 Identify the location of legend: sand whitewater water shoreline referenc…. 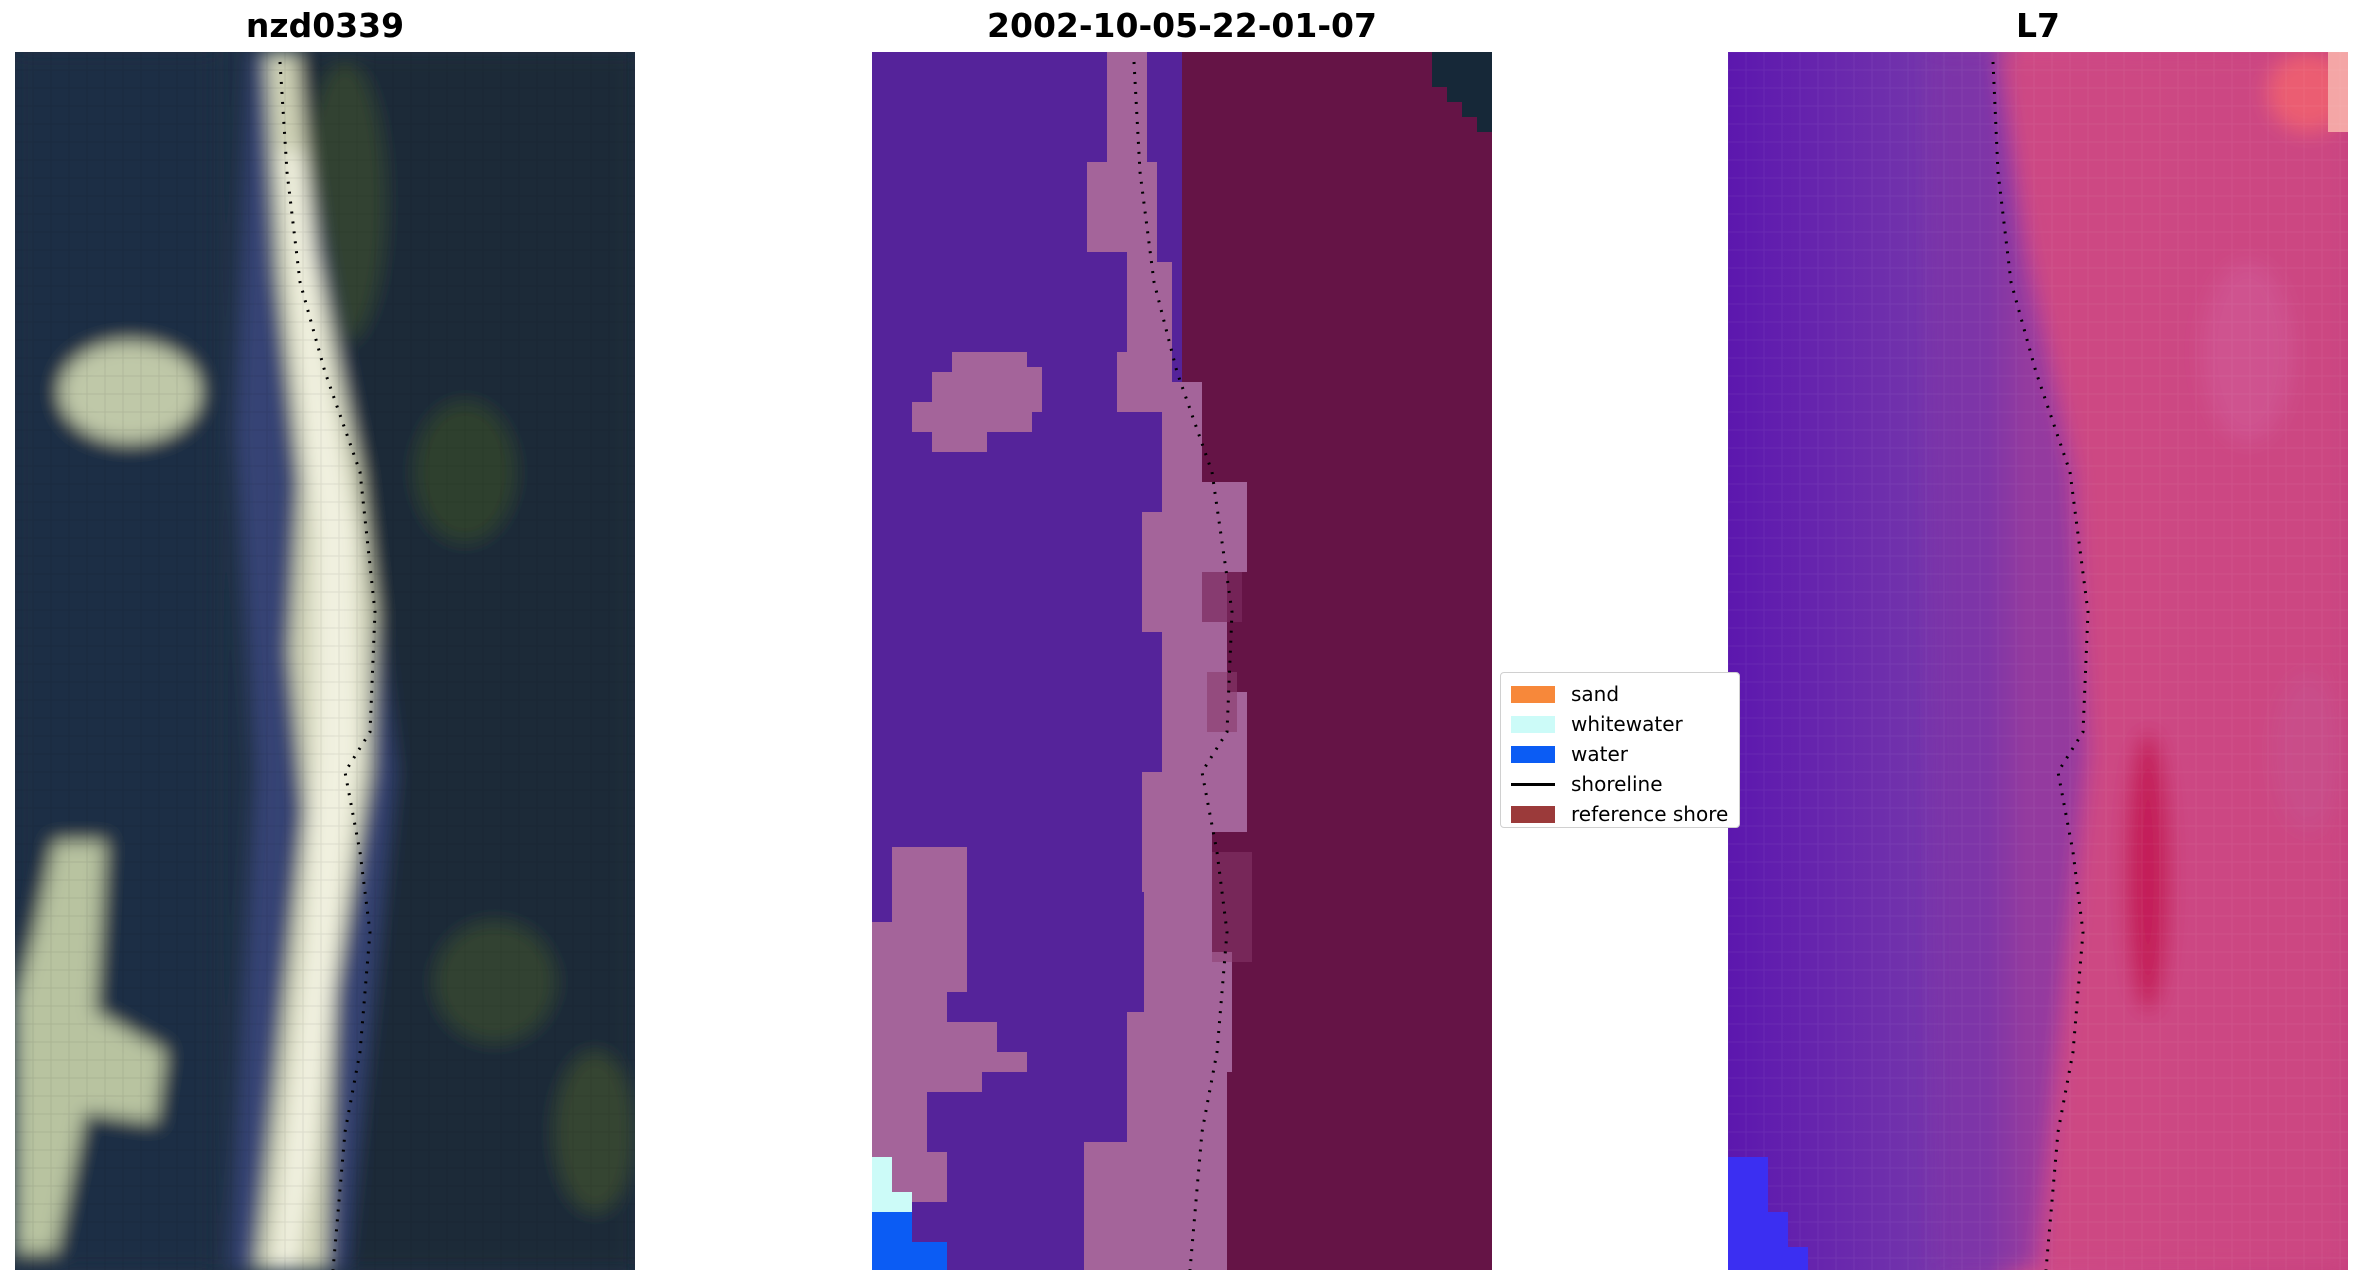
(1620, 750).